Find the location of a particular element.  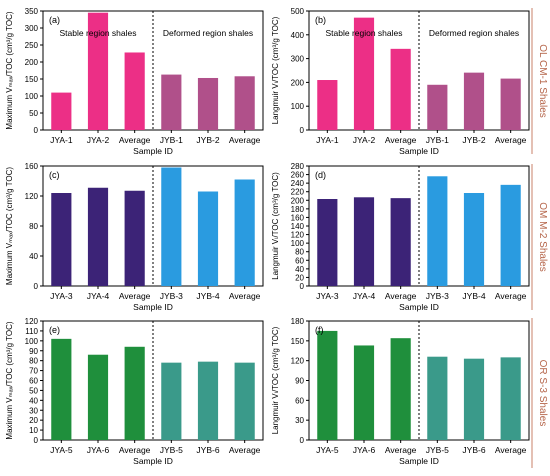

y-tick-label: 500 is located at coordinates (298, 11).